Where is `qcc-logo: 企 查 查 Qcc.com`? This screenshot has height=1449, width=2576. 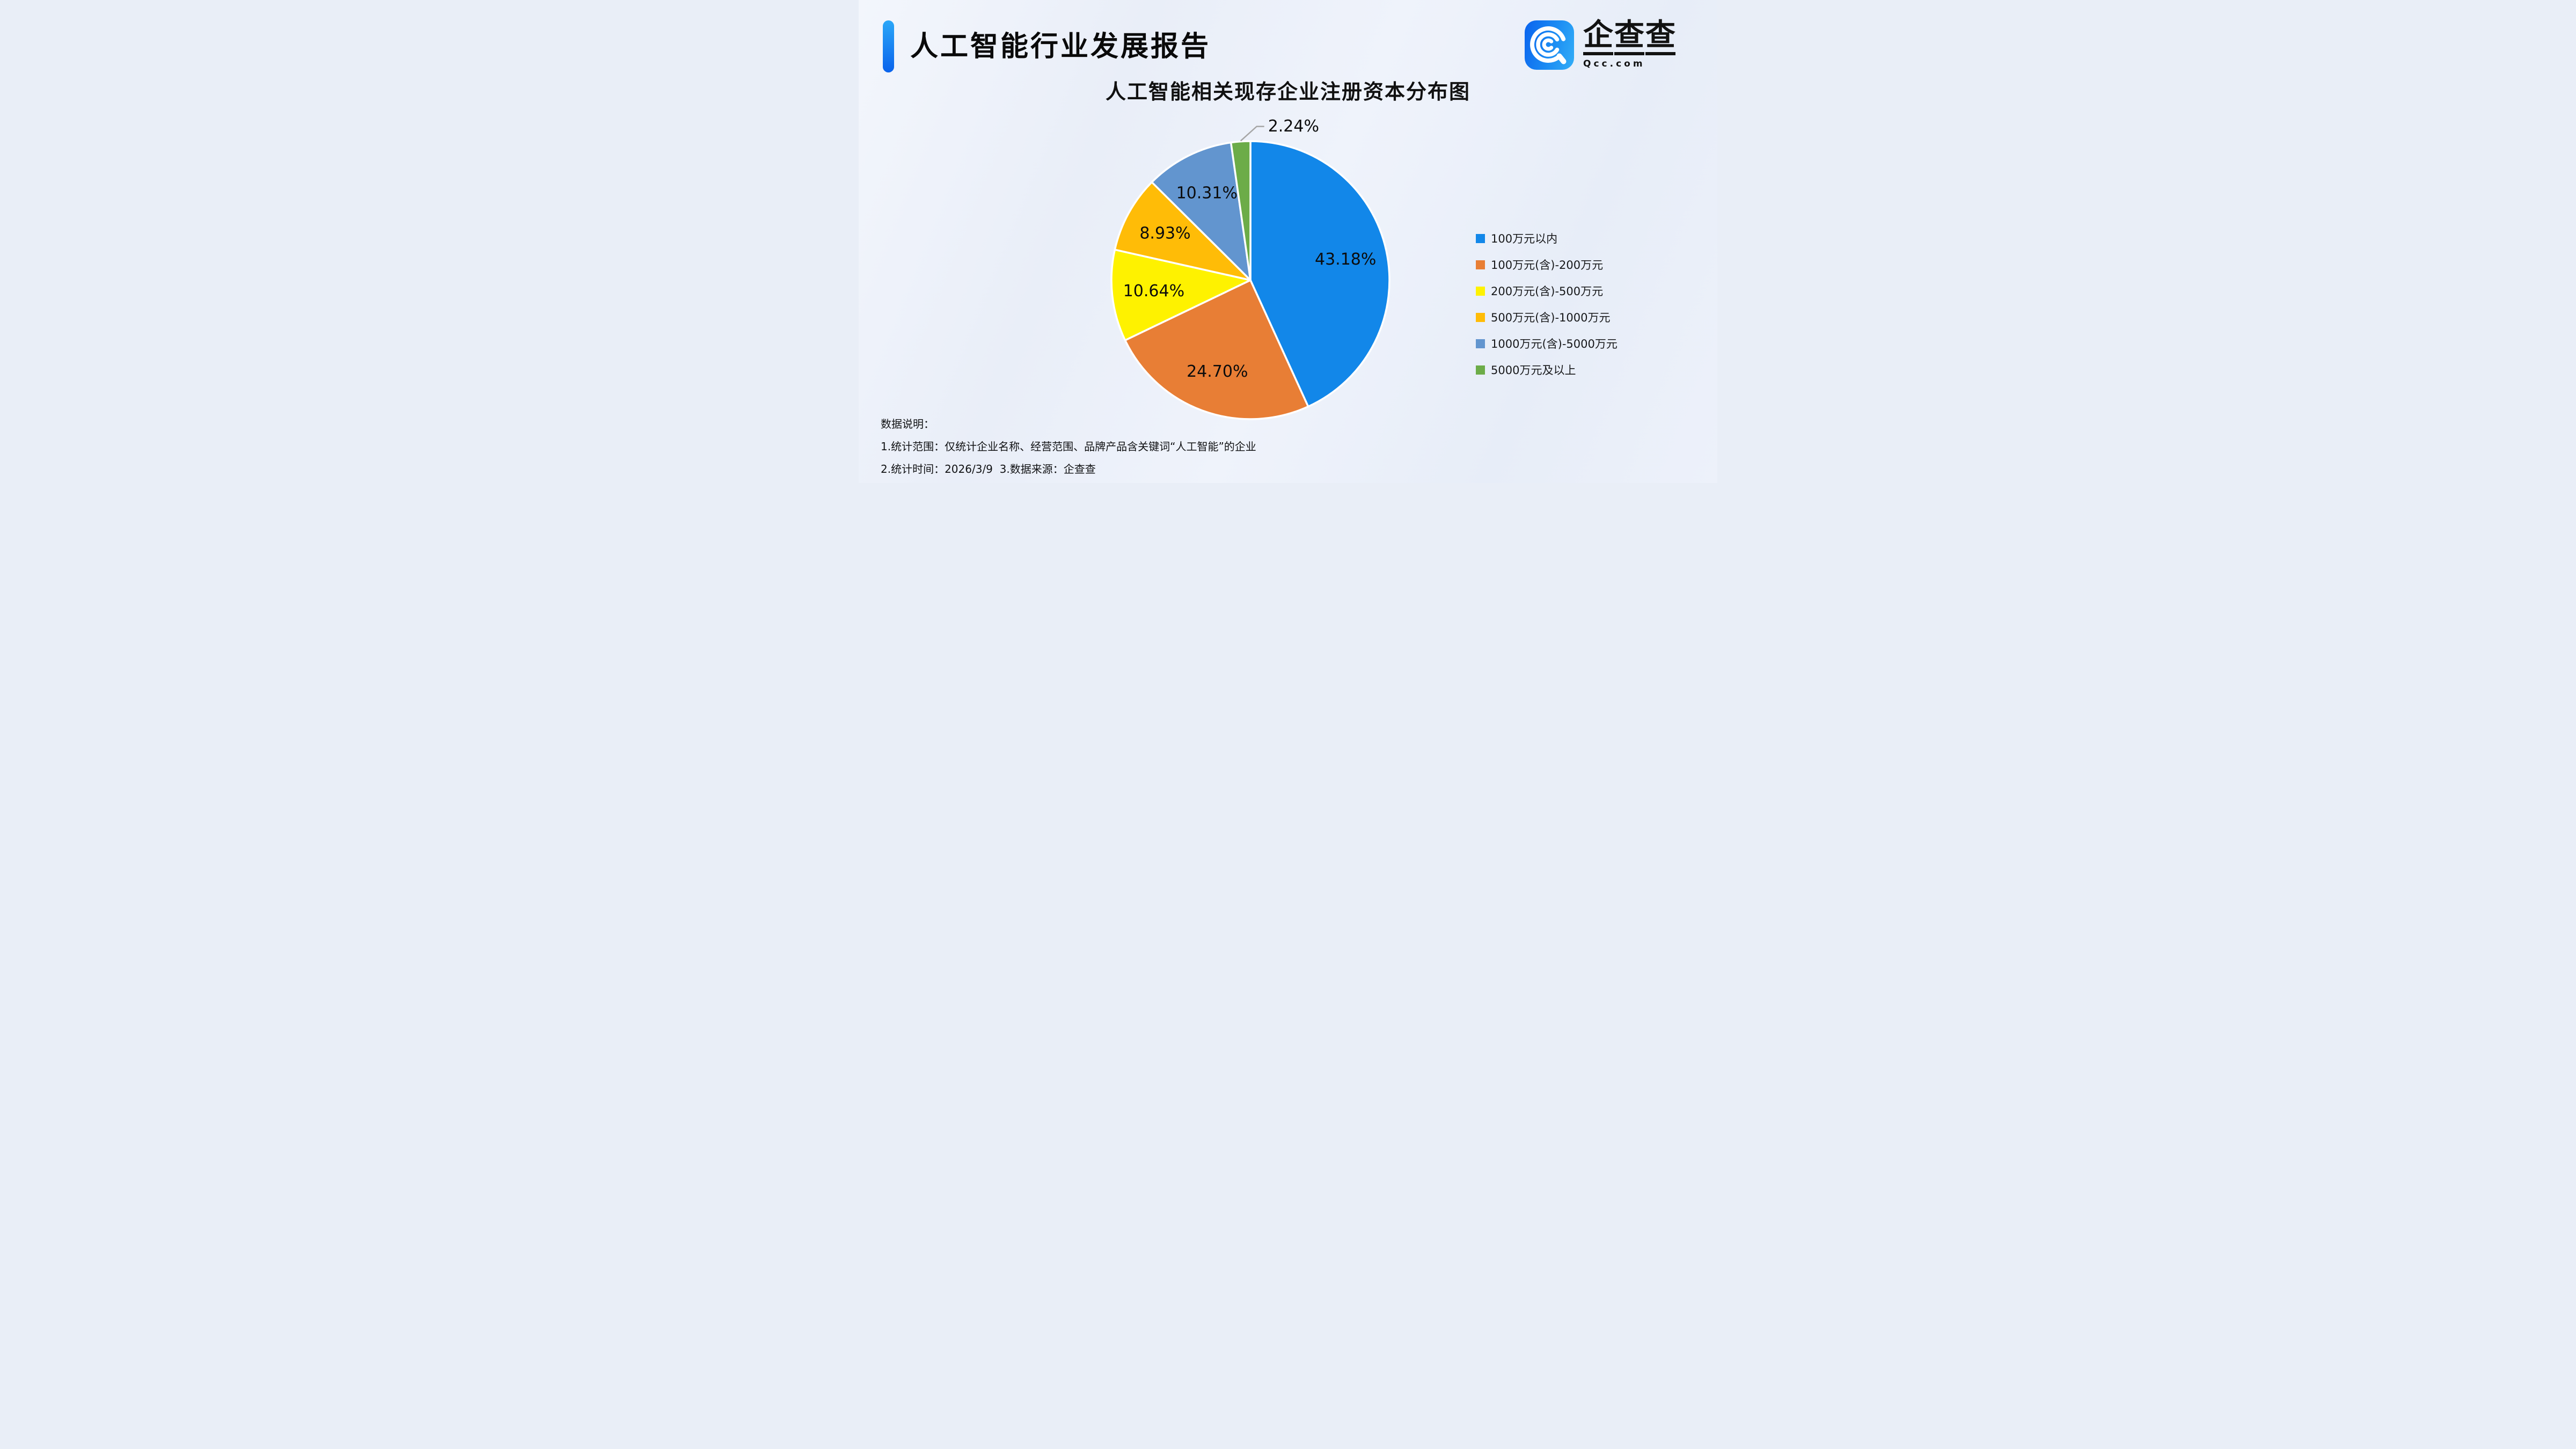 qcc-logo: 企 查 查 Qcc.com is located at coordinates (1601, 45).